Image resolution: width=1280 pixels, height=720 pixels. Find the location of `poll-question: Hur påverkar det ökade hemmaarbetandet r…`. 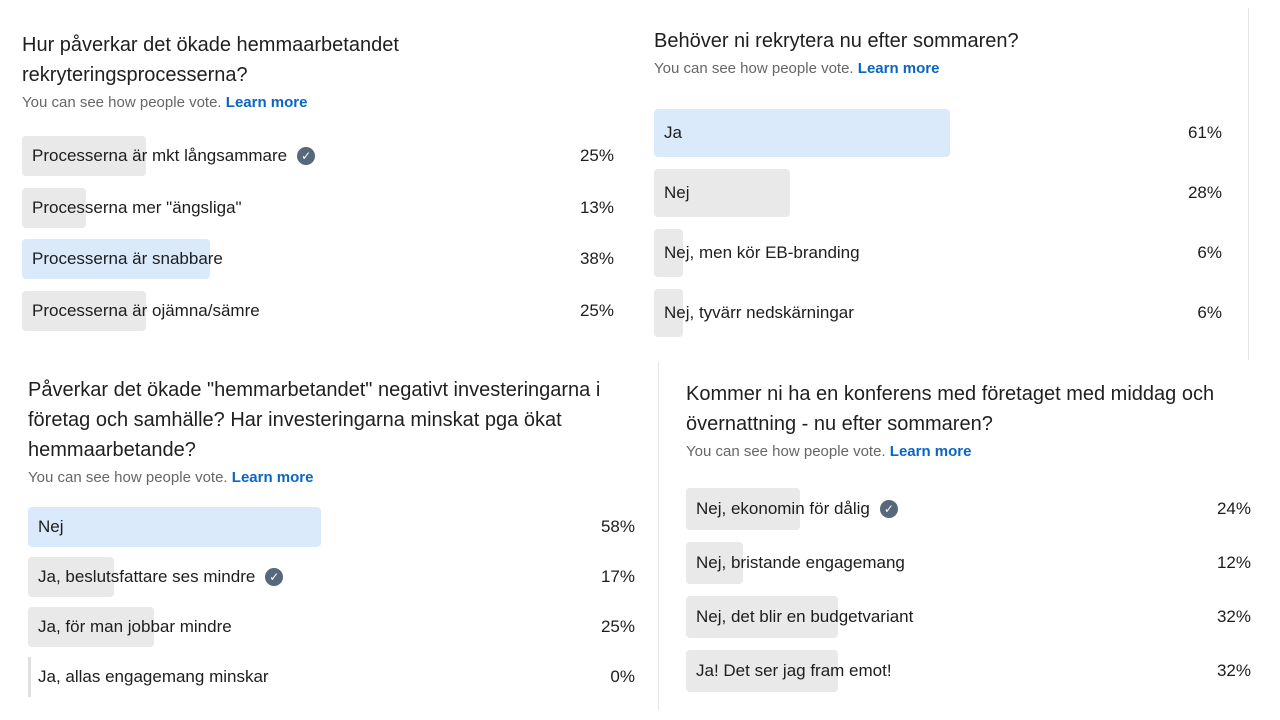

poll-question: Hur påverkar det ökade hemmaarbetandet r… is located at coordinates (322, 60).